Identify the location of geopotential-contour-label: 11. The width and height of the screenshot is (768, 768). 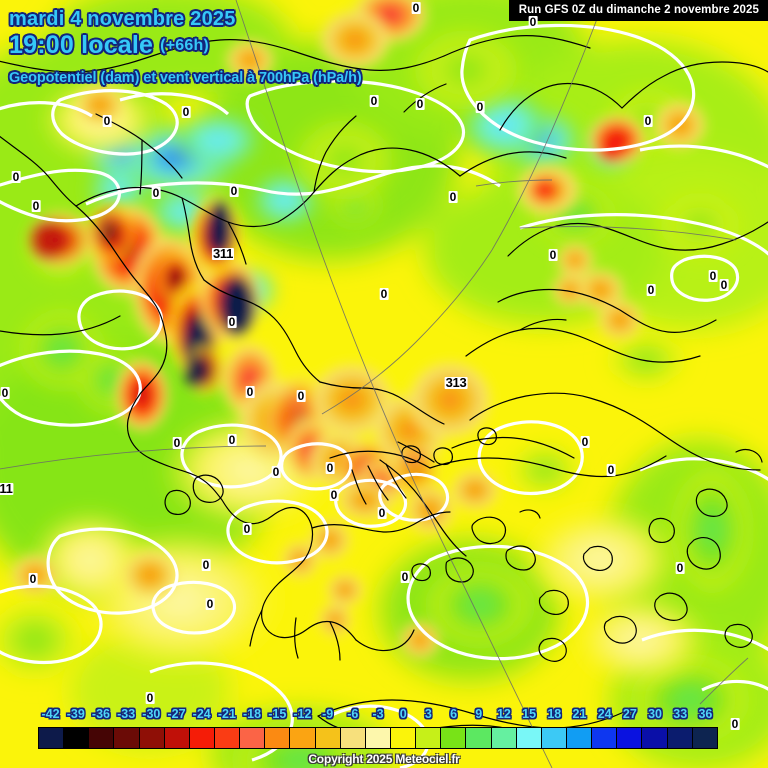
(7, 488).